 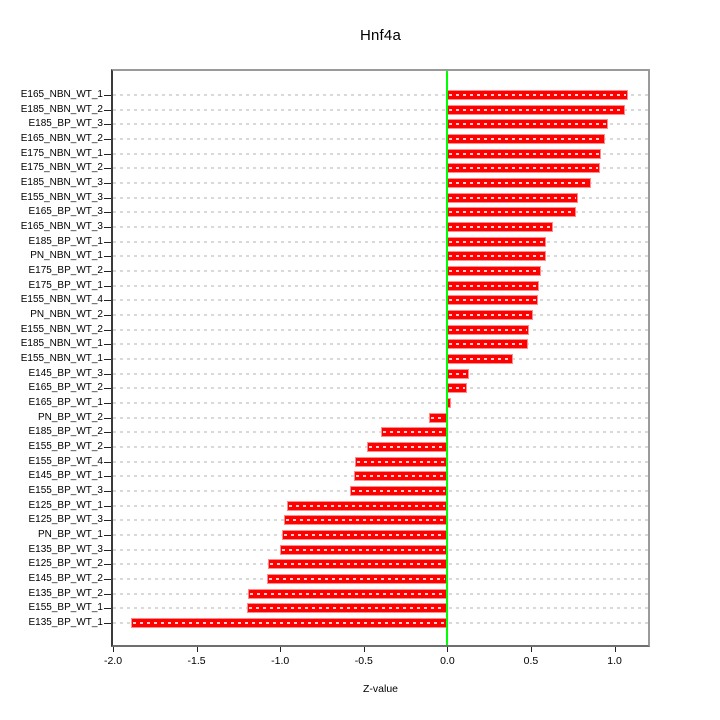 I want to click on x-tick-label: -1.5, so click(x=196, y=661).